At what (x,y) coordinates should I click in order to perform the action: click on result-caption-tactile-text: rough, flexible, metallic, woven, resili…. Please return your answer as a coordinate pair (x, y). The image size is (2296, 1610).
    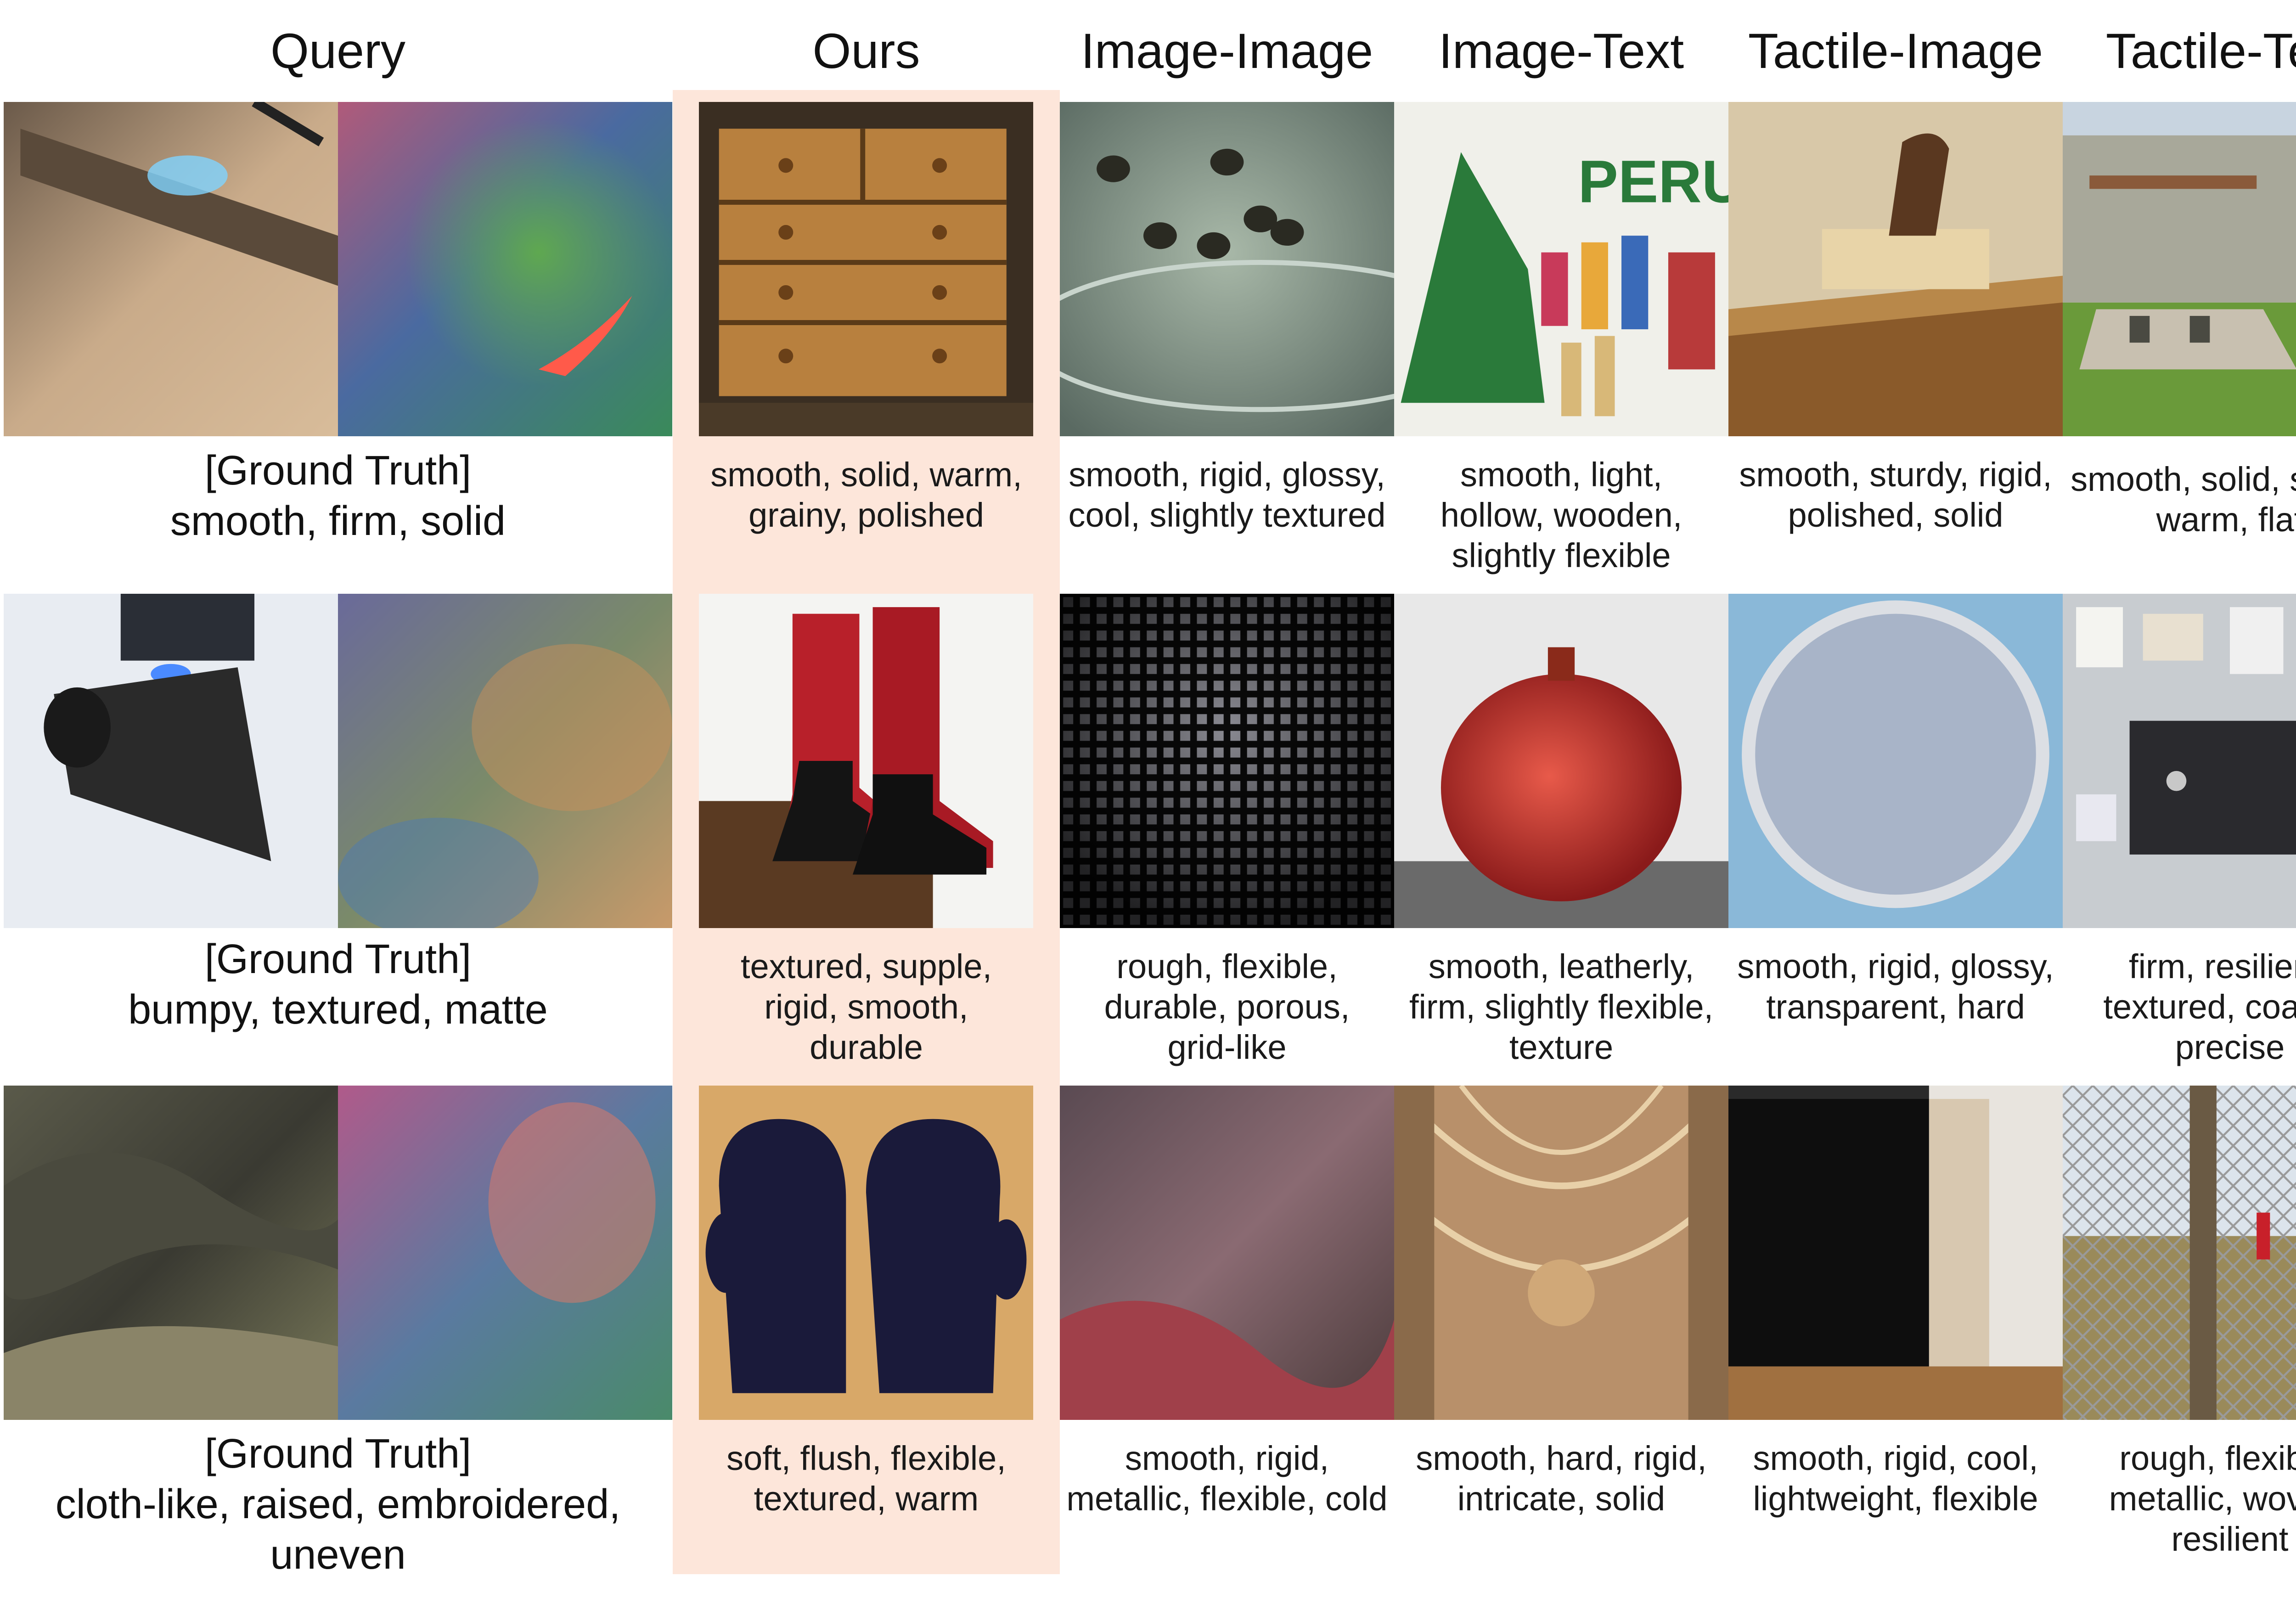
    Looking at the image, I should click on (2202, 1499).